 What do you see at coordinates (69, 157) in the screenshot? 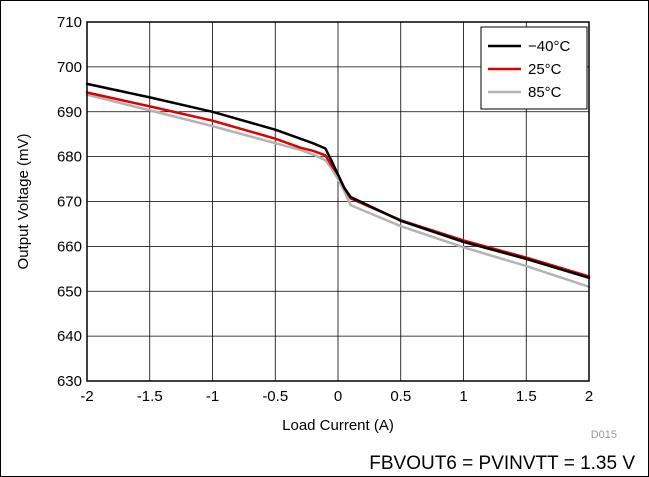
I see `y-tick-label: 680` at bounding box center [69, 157].